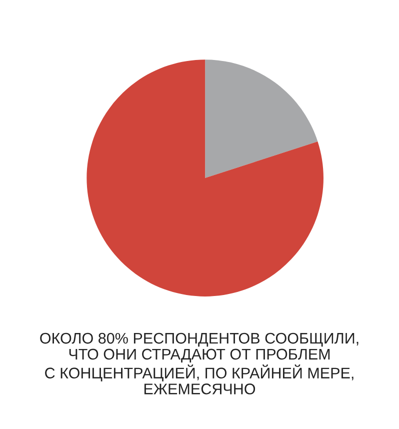 This screenshot has width=399, height=429. What do you see at coordinates (261, 119) in the screenshot?
I see `pie-slice` at bounding box center [261, 119].